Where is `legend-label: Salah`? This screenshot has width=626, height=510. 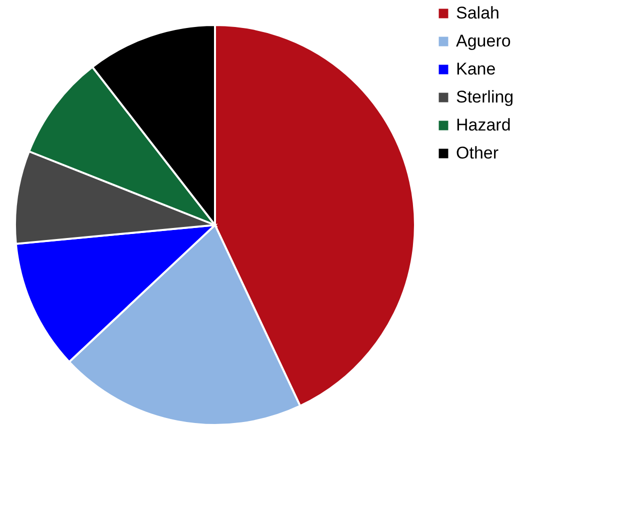
legend-label: Salah is located at coordinates (478, 13).